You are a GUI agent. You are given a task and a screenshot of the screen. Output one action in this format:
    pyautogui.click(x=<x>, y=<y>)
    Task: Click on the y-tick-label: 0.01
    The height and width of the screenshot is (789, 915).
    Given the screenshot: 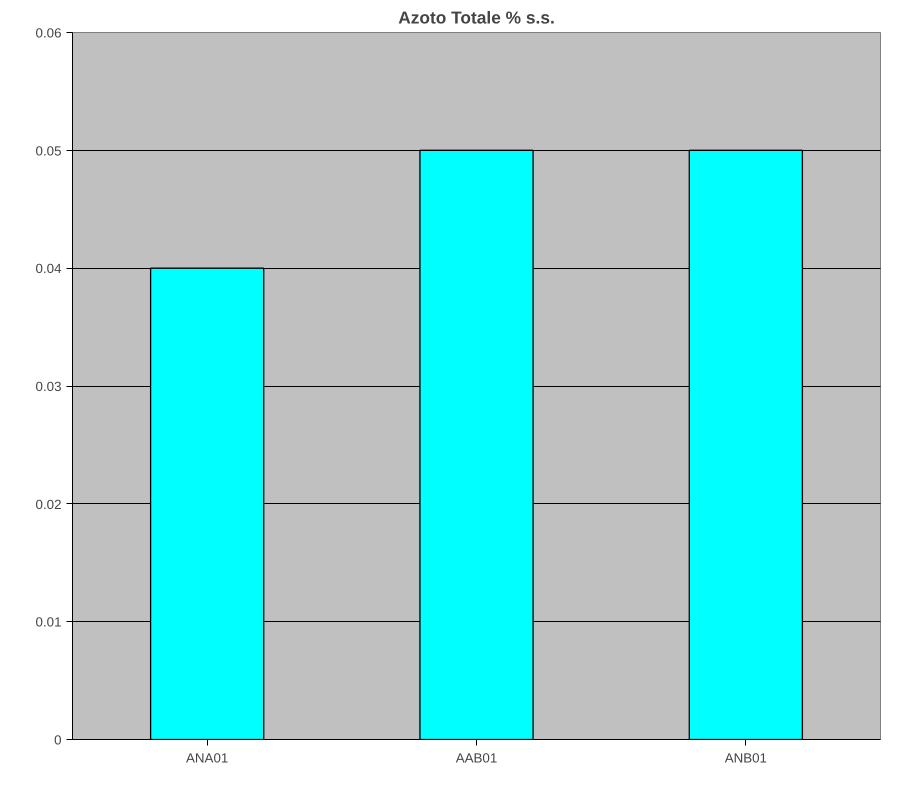 What is the action you would take?
    pyautogui.click(x=49, y=622)
    